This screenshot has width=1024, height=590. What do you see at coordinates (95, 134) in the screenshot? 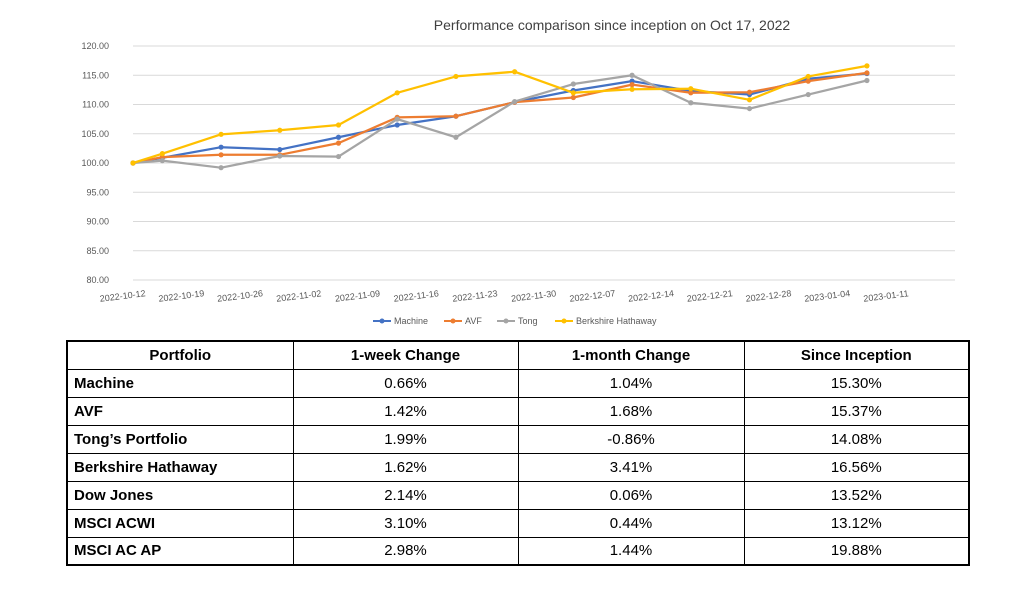
I see `y-tick-label: 105.00` at bounding box center [95, 134].